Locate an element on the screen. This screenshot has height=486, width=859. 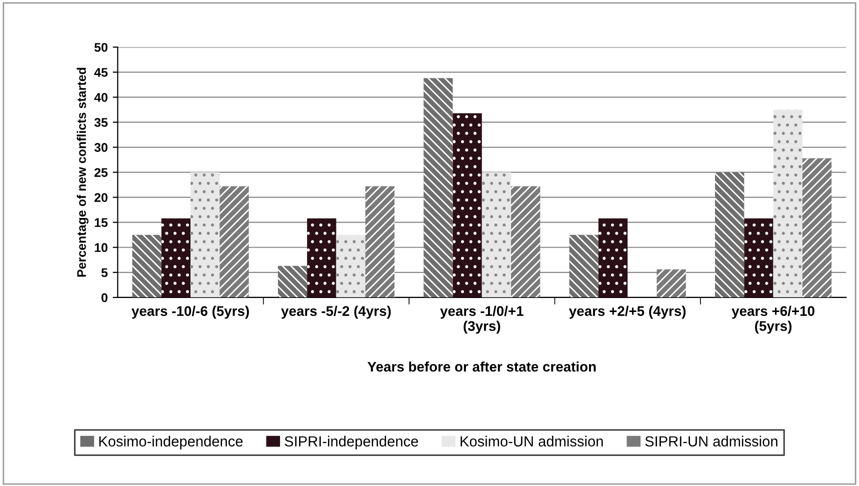
y-tick-label: 40 is located at coordinates (101, 97).